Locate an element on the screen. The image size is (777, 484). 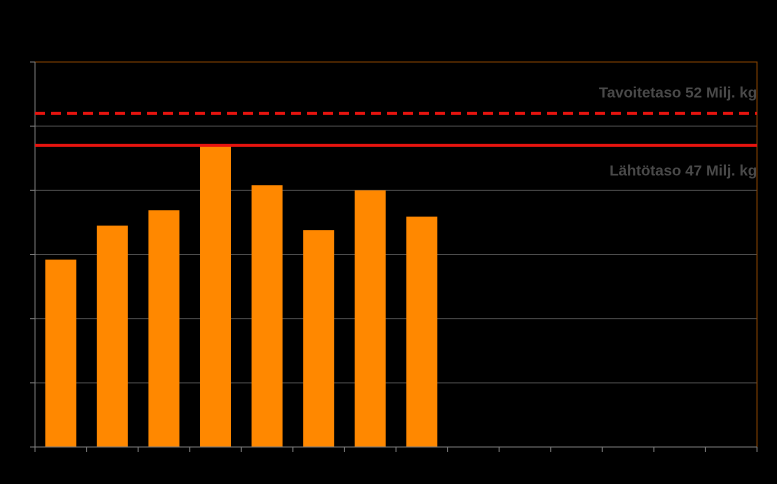
reference-label-target: Tavoitetaso 52 Milj. kg is located at coordinates (678, 92).